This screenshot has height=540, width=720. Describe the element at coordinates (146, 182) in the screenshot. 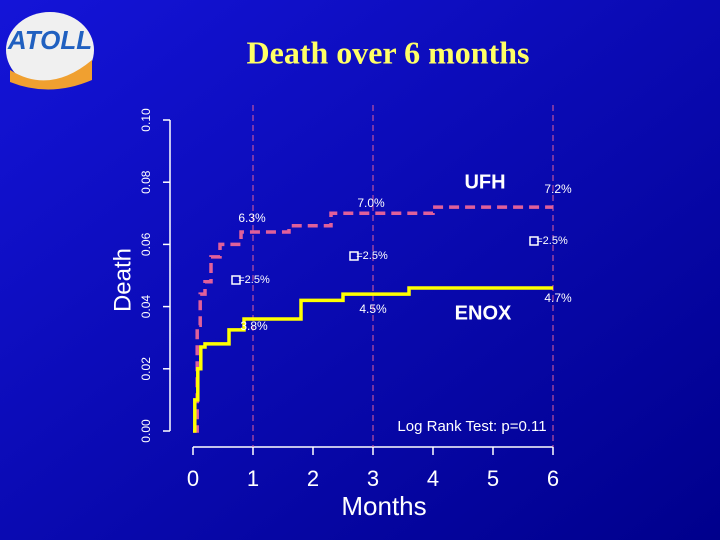

I see `y-tick-label: 0.08` at that location.